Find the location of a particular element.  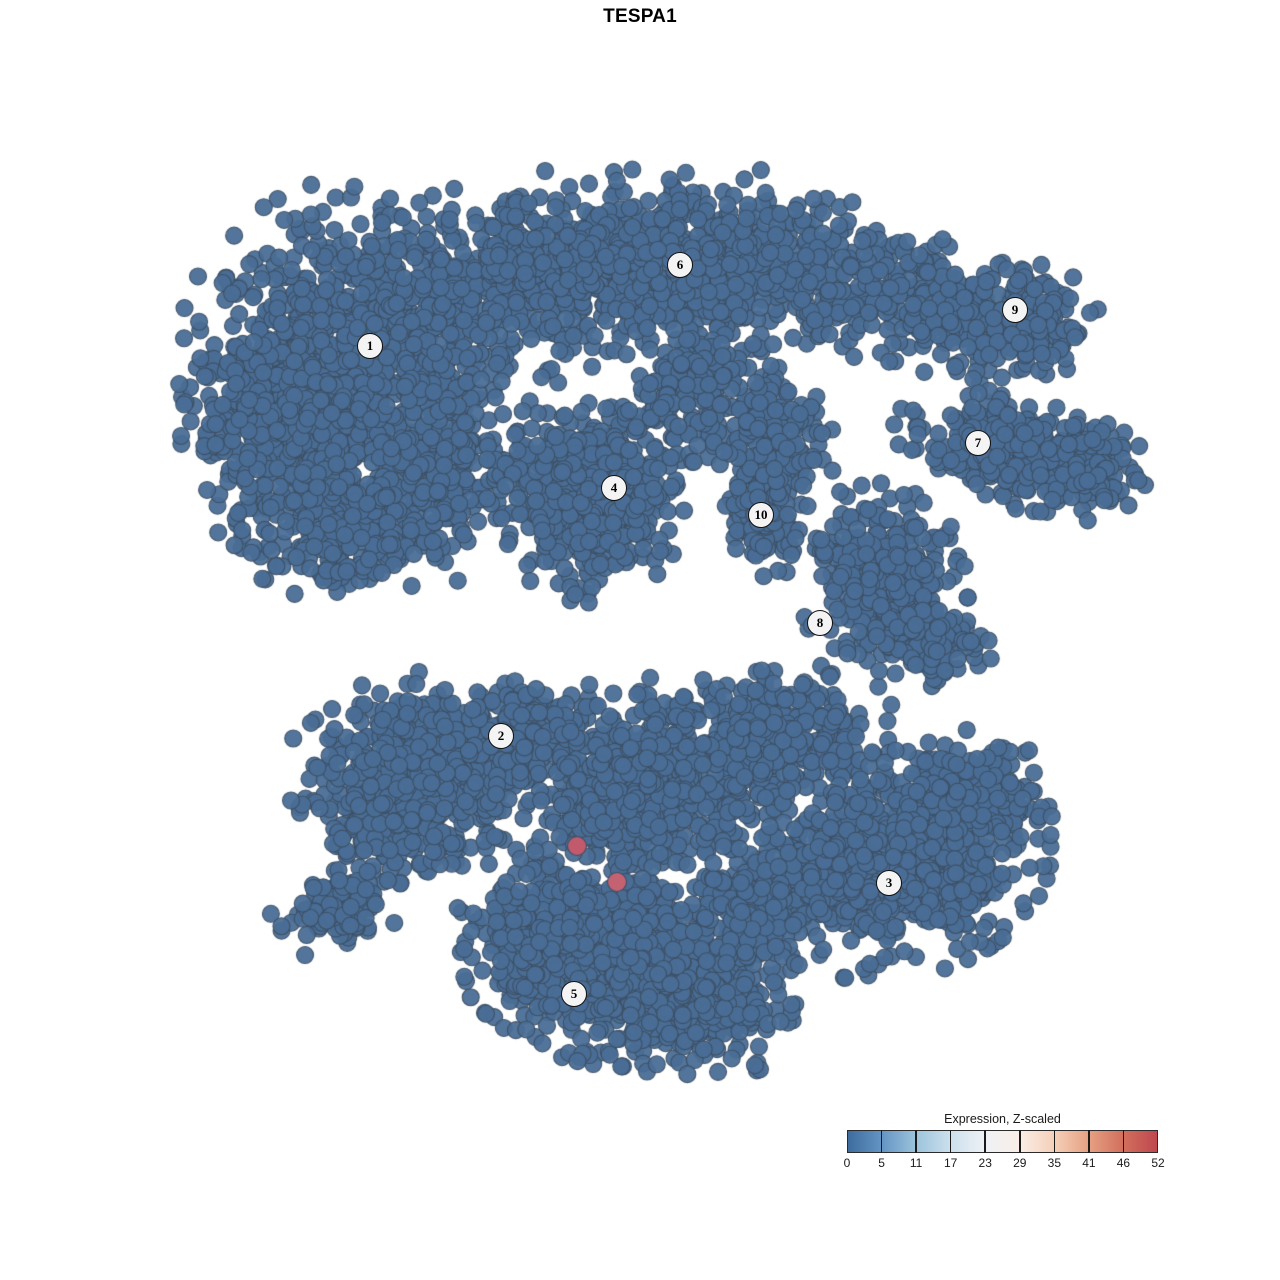

cluster-label-text: 2 is located at coordinates (501, 735).